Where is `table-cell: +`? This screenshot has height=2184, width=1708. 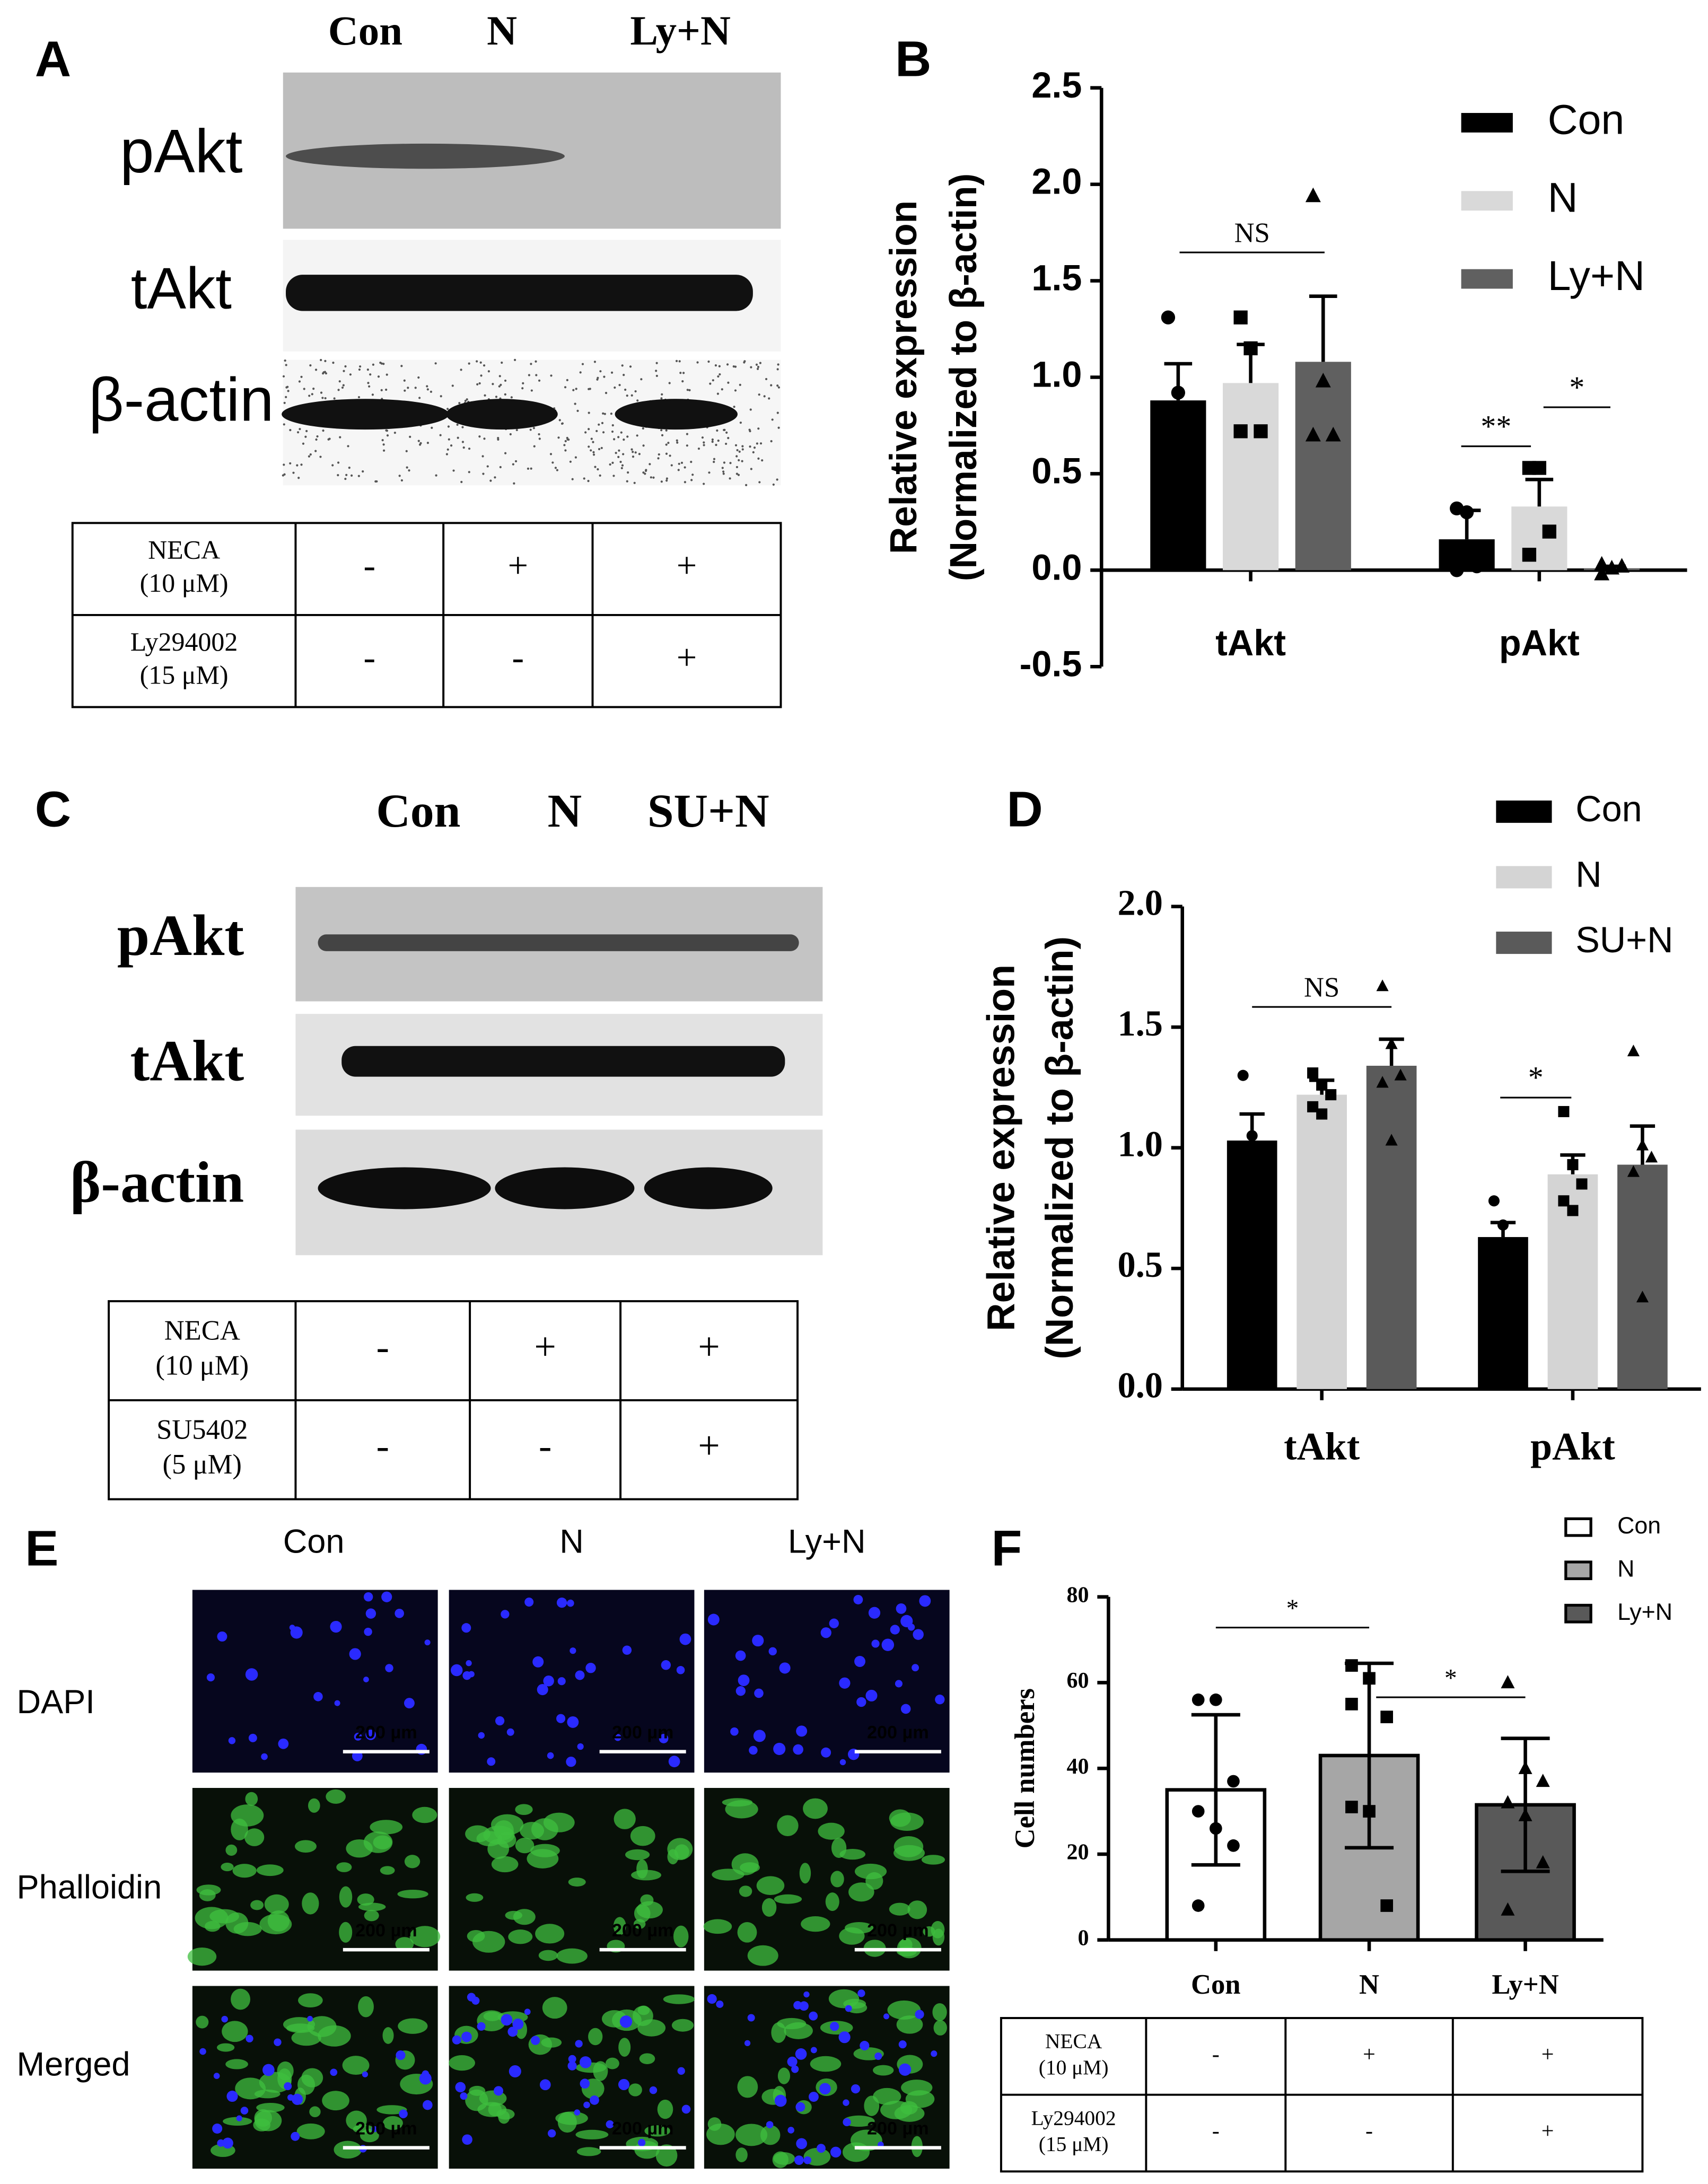
table-cell: + is located at coordinates (518, 565).